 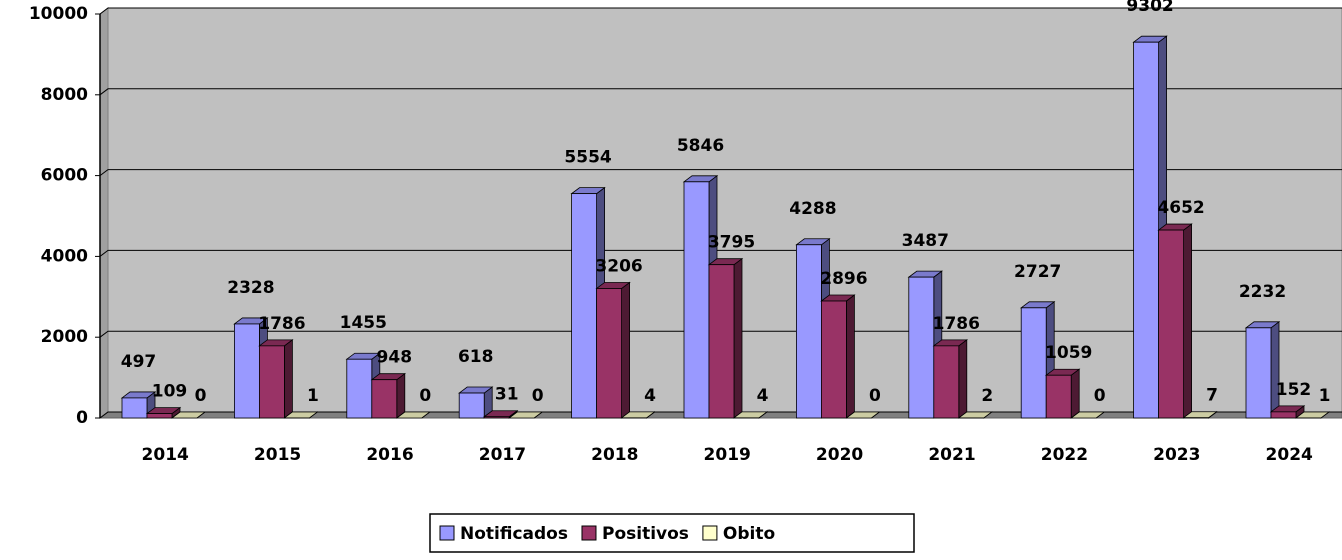 I want to click on data-label: 3206, so click(x=618, y=266).